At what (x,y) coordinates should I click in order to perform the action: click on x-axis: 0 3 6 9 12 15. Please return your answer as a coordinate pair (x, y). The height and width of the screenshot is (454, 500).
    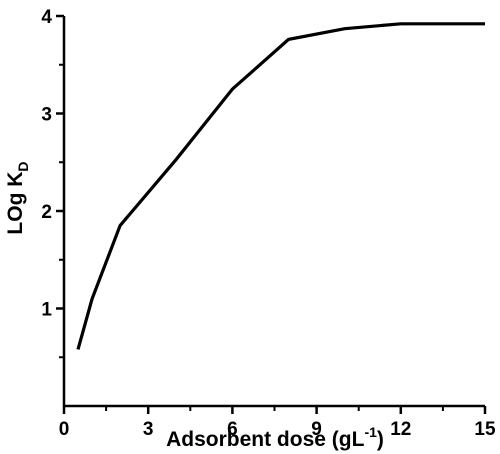
    Looking at the image, I should click on (277, 422).